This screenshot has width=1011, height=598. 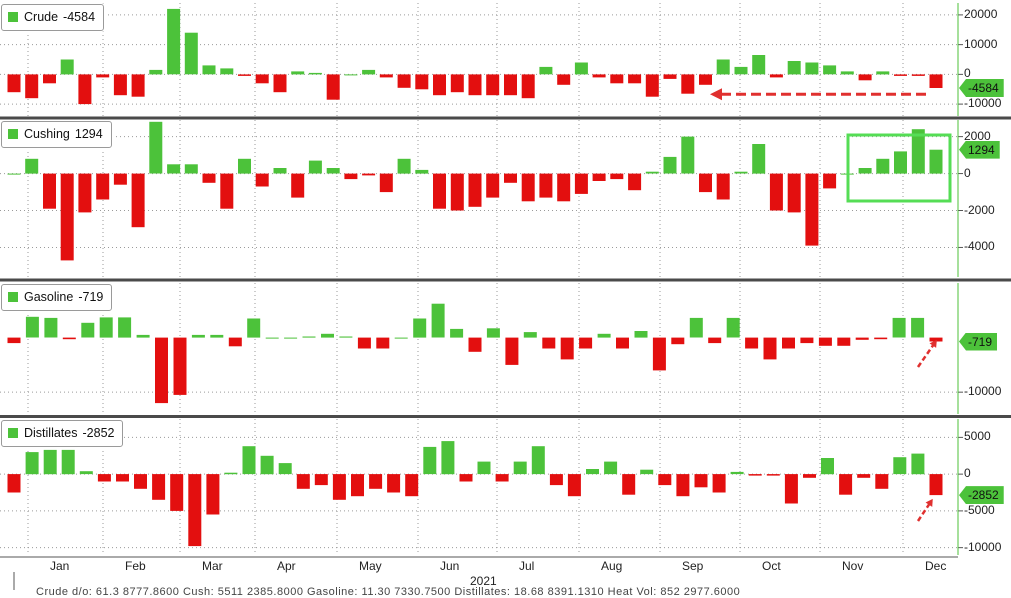 I want to click on legend-series-name: Crude, so click(x=41, y=17).